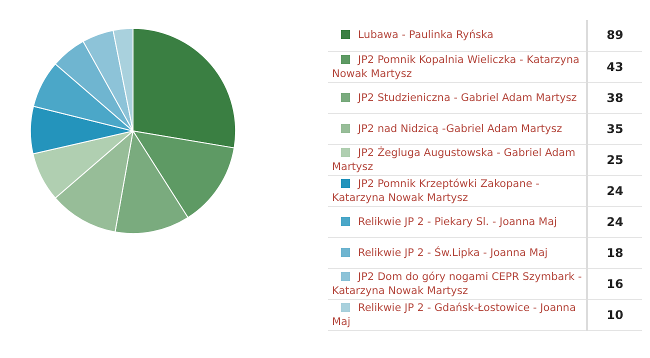 This screenshot has height=358, width=650. Describe the element at coordinates (457, 283) in the screenshot. I see `legend-label: JP2 Dom do góry nogami CEPR Szymbark - Katarzyna Nowak Martysz` at that location.